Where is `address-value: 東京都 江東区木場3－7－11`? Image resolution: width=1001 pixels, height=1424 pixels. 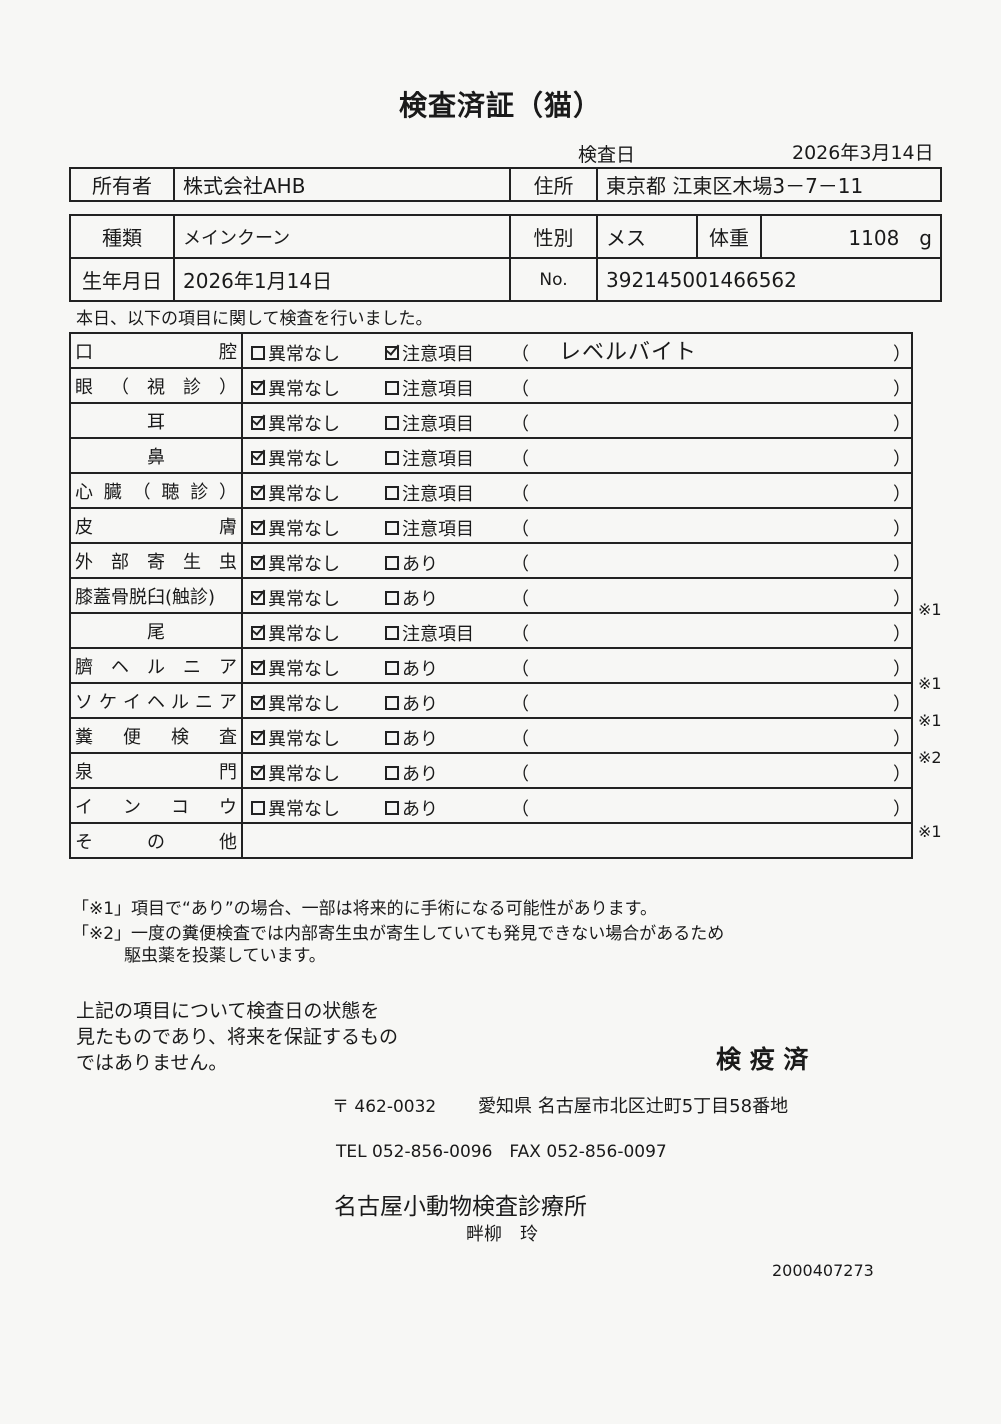 address-value: 東京都 江東区木場3－7－11 is located at coordinates (769, 184).